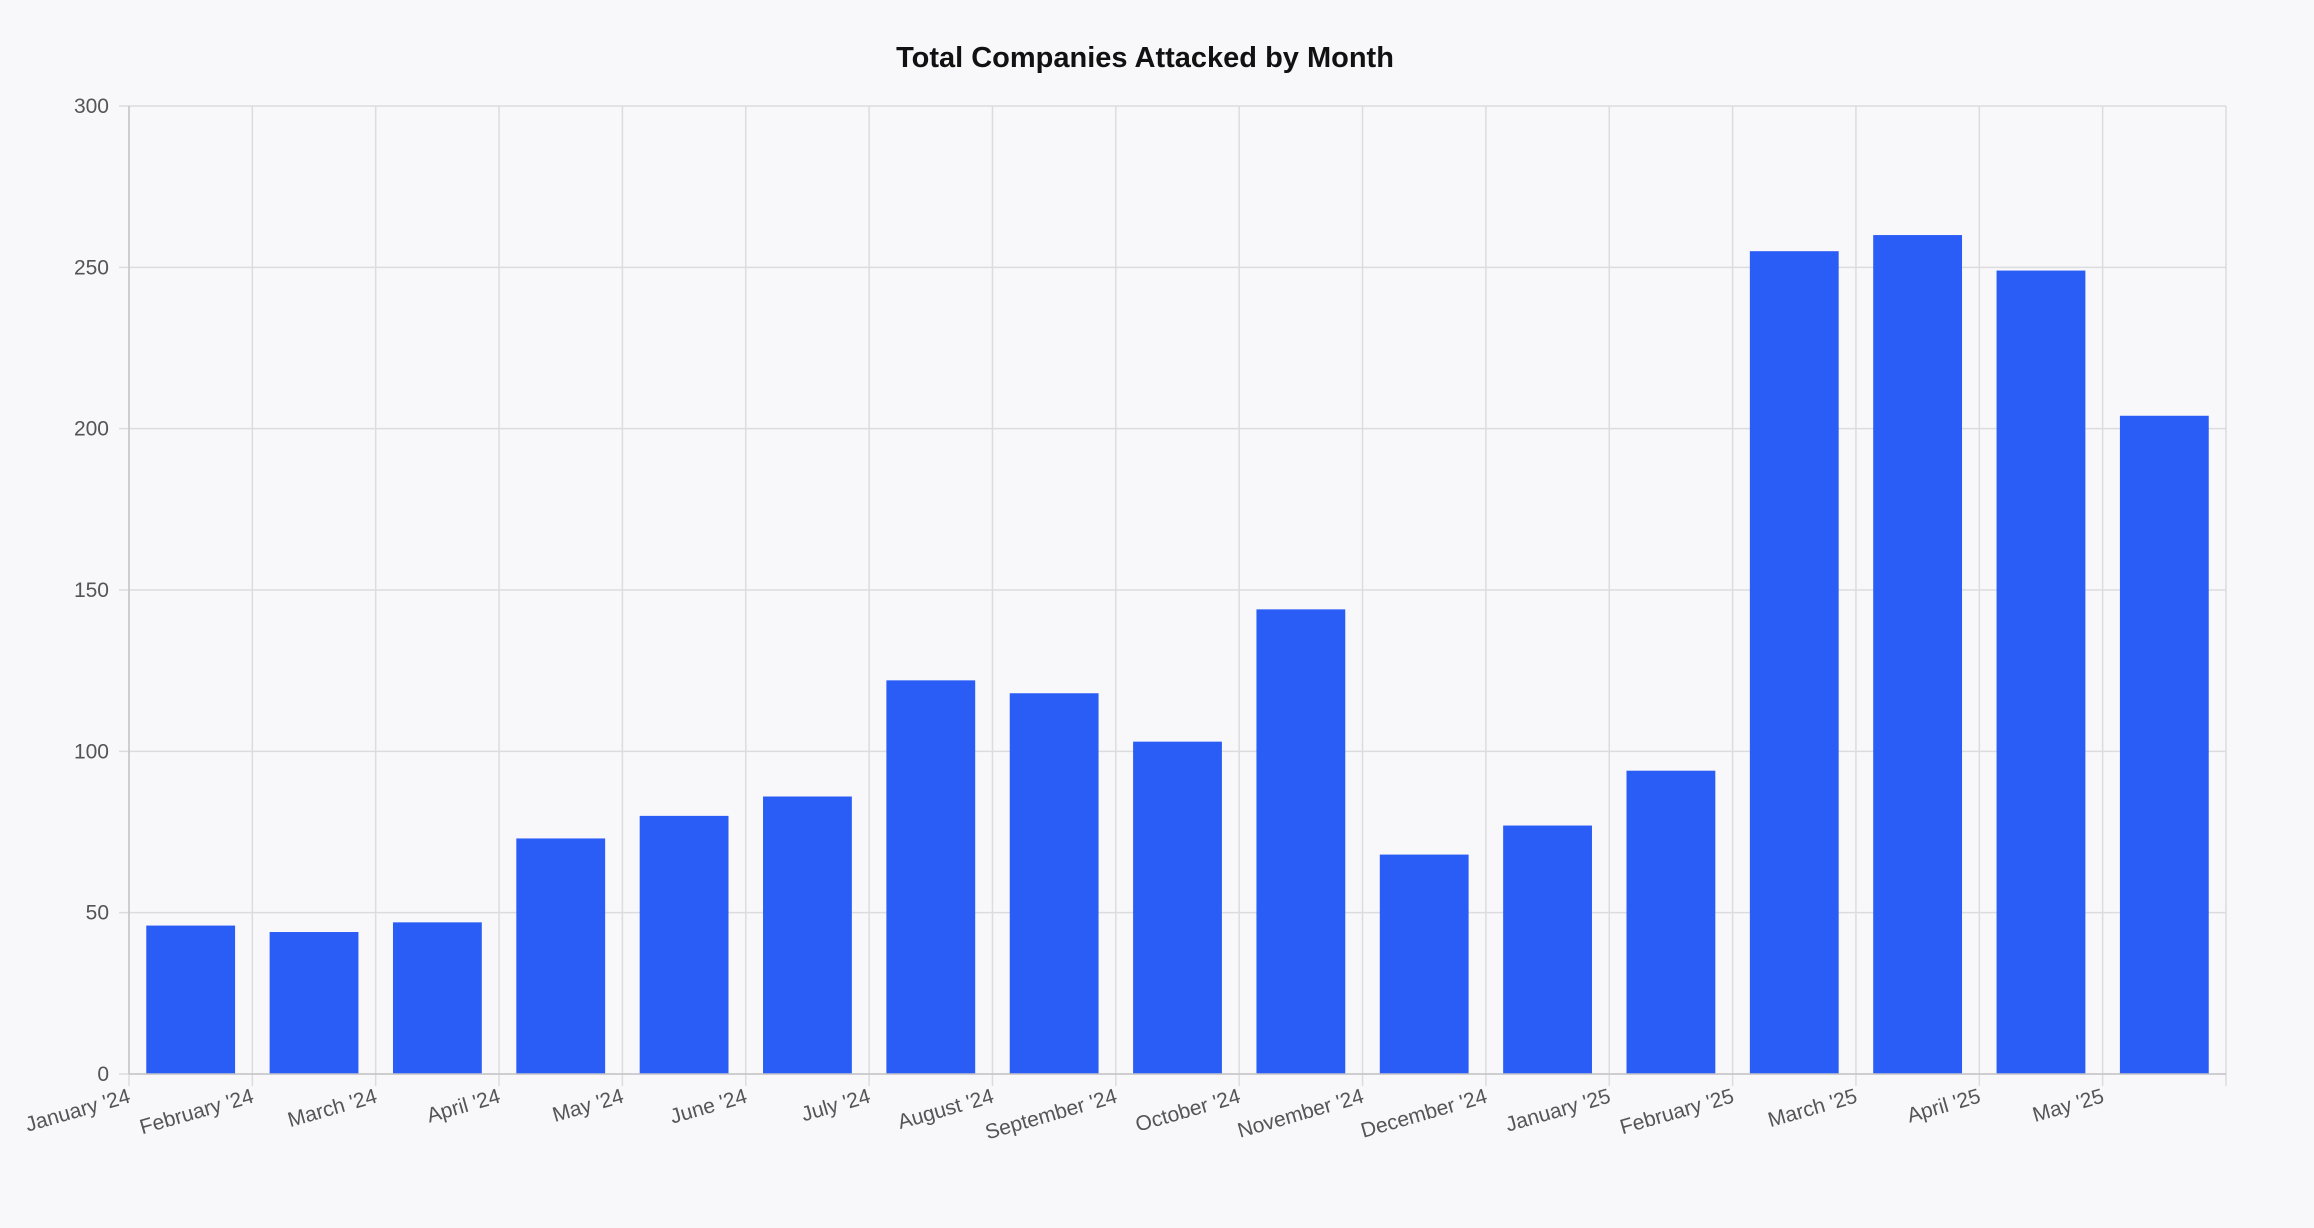 The height and width of the screenshot is (1228, 2314). I want to click on x-tick-label: October '24, so click(1188, 1111).